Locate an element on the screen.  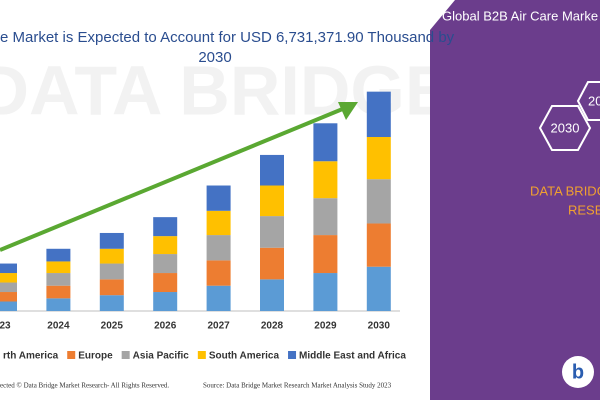
logo-mark: b is located at coordinates (578, 372).